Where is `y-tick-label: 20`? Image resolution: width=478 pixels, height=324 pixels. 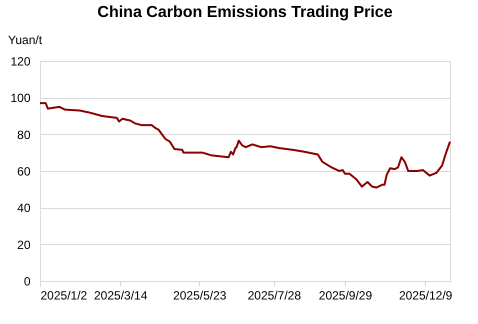 y-tick-label: 20 is located at coordinates (24, 245).